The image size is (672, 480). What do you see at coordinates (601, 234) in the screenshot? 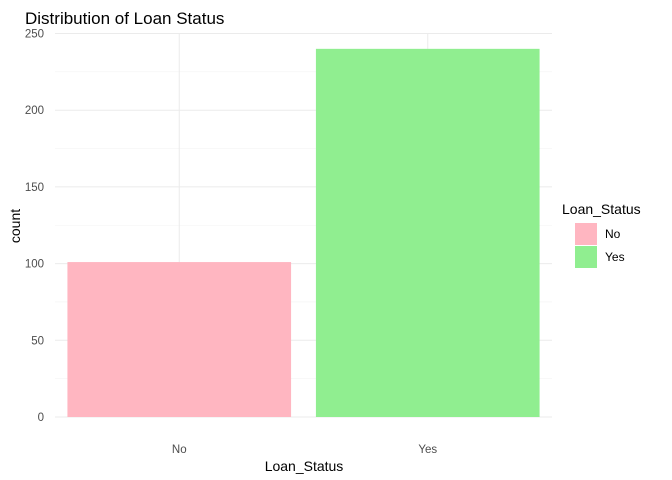
I see `legend: Loan_Status No Yes` at bounding box center [601, 234].